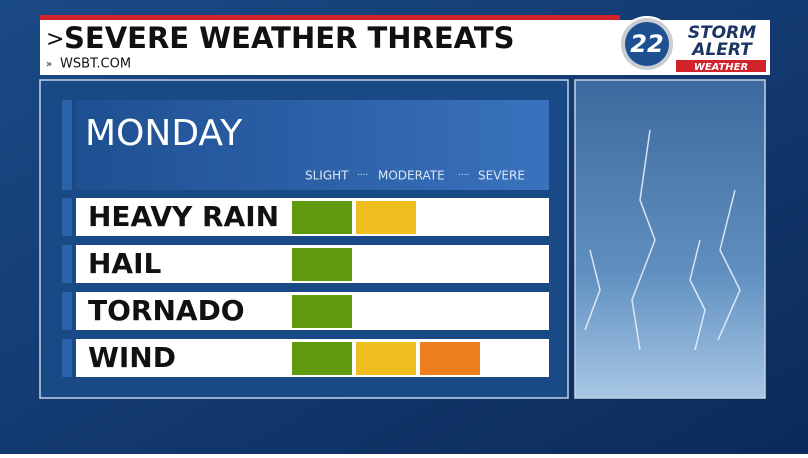 Image resolution: width=808 pixels, height=458 pixels. Describe the element at coordinates (721, 50) in the screenshot. I see `logo-line2: ALERT` at that location.